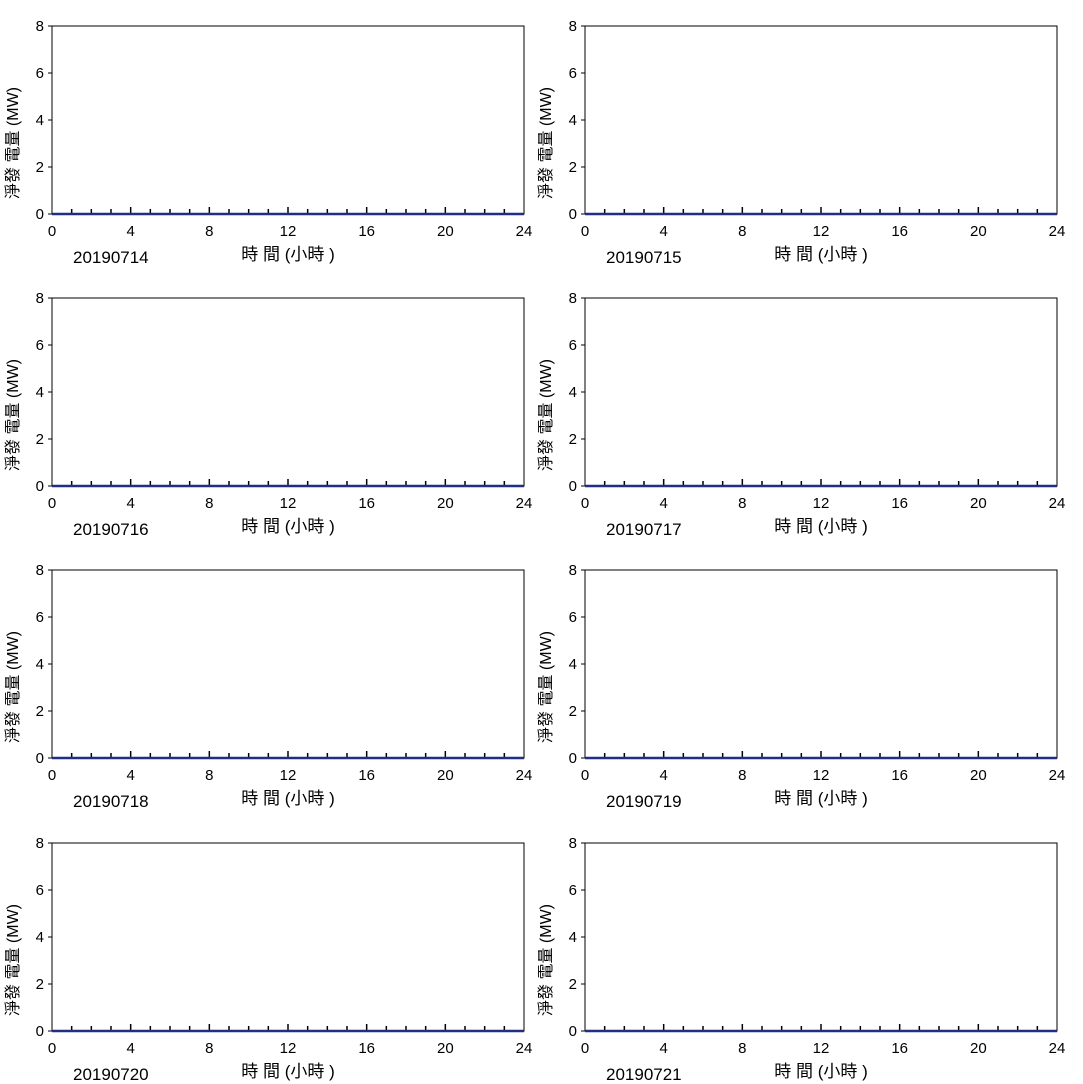  Describe the element at coordinates (644, 257) in the screenshot. I see `date-label: 20190715` at that location.